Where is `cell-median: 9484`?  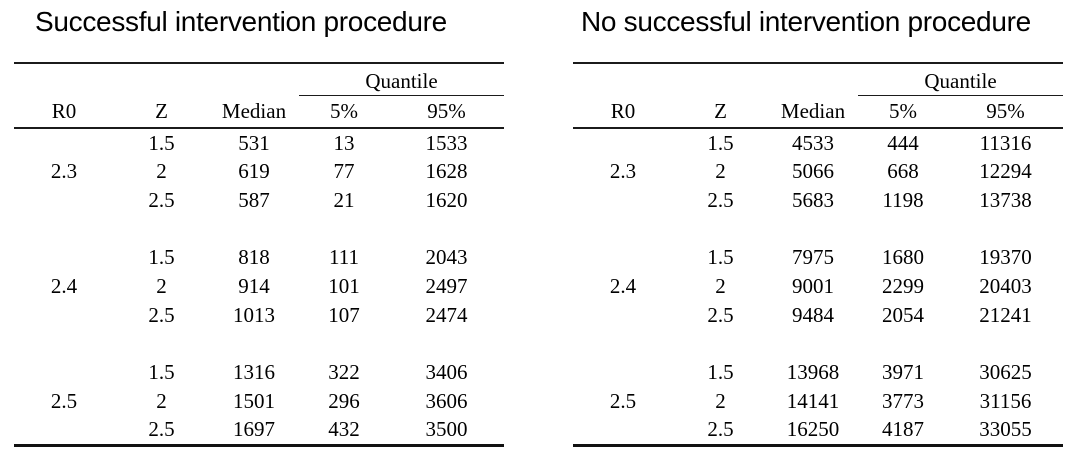 cell-median: 9484 is located at coordinates (813, 315).